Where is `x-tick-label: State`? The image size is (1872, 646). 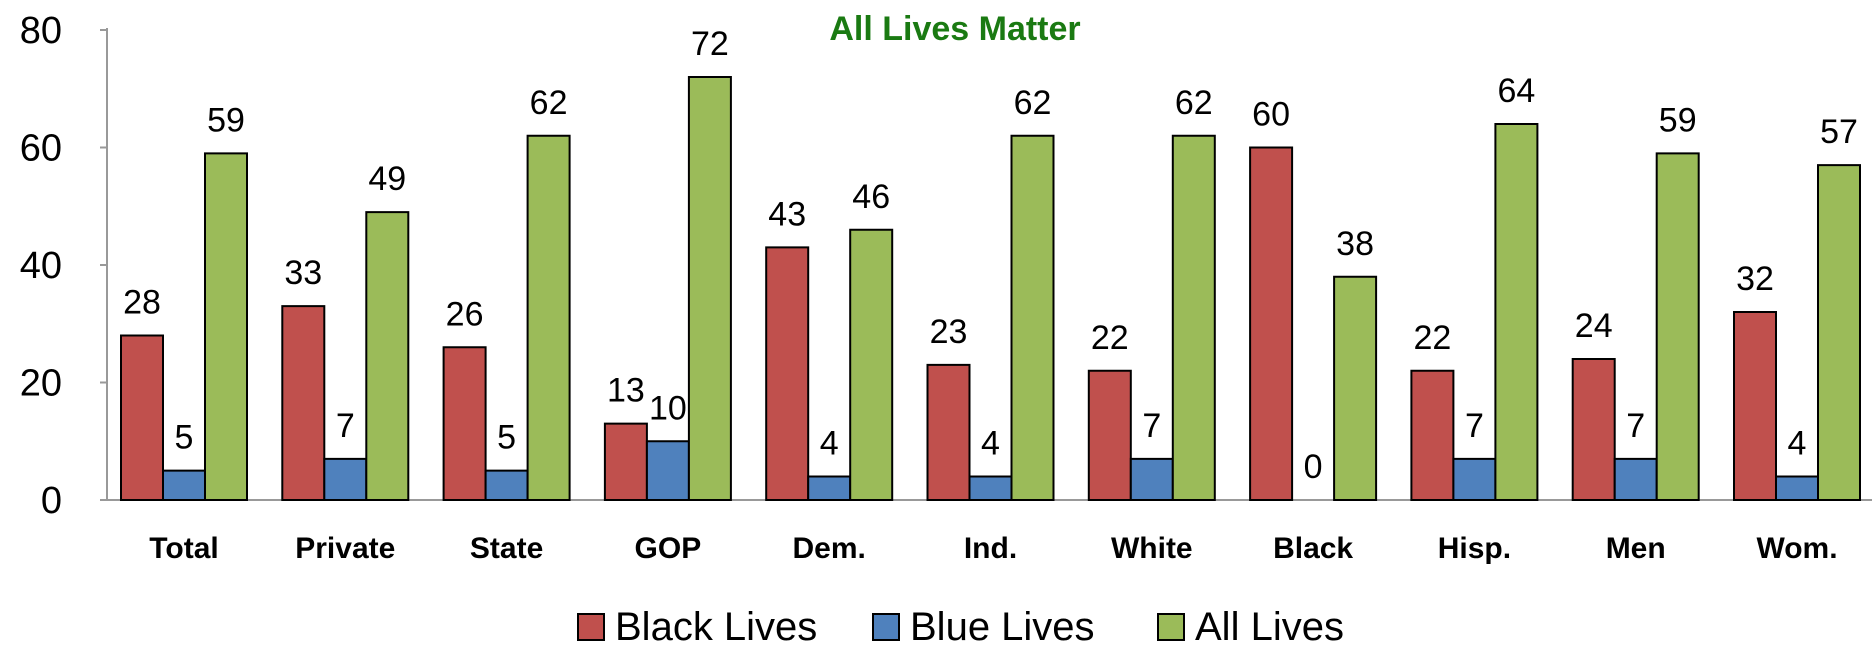
x-tick-label: State is located at coordinates (506, 548).